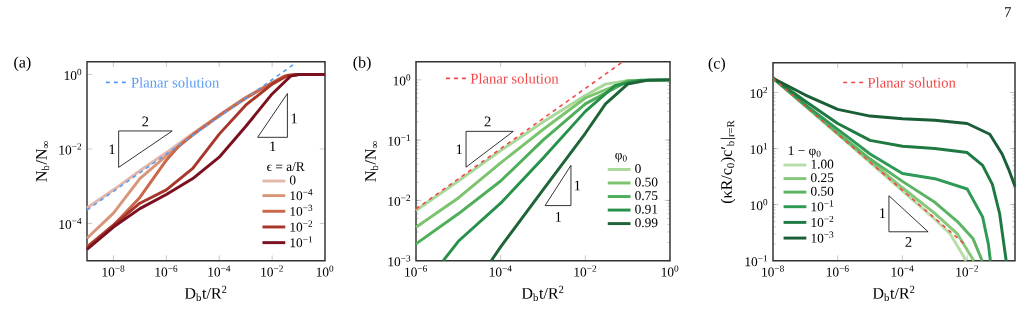 This screenshot has width=1024, height=322. Describe the element at coordinates (22, 63) in the screenshot. I see `chart-title: (a)` at that location.